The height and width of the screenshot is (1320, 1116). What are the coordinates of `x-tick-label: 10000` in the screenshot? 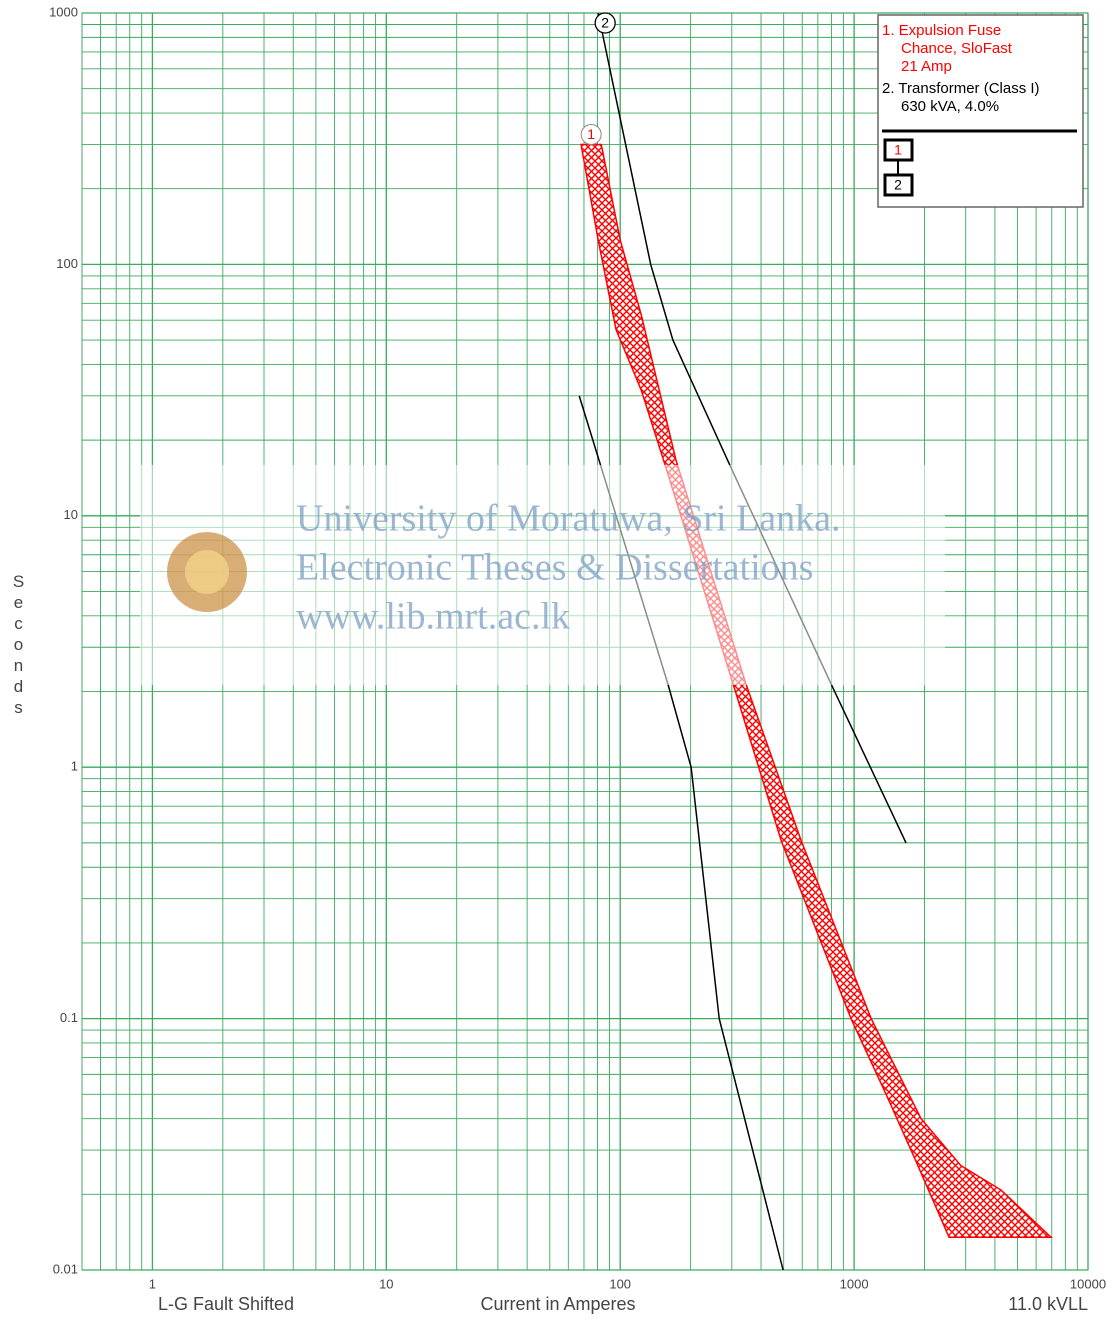 It's located at (1088, 1283).